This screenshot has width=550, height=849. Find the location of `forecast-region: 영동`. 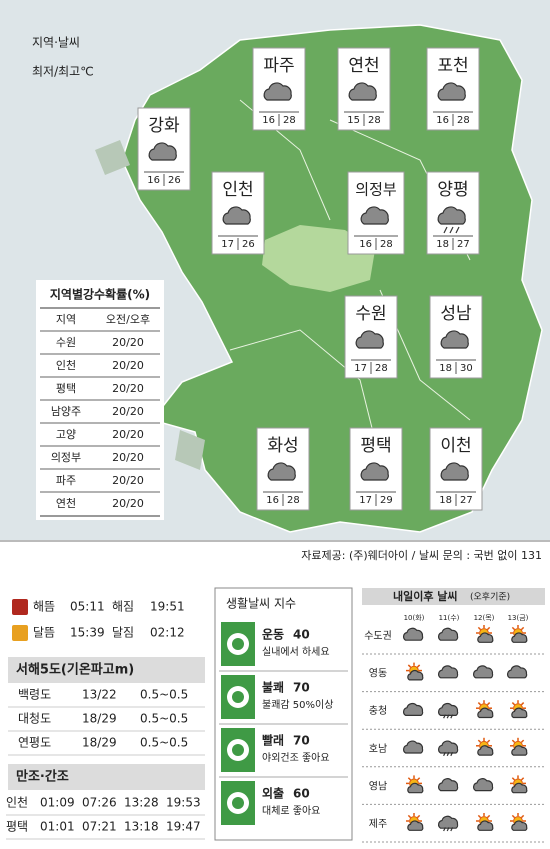

forecast-region: 영동 is located at coordinates (378, 674).